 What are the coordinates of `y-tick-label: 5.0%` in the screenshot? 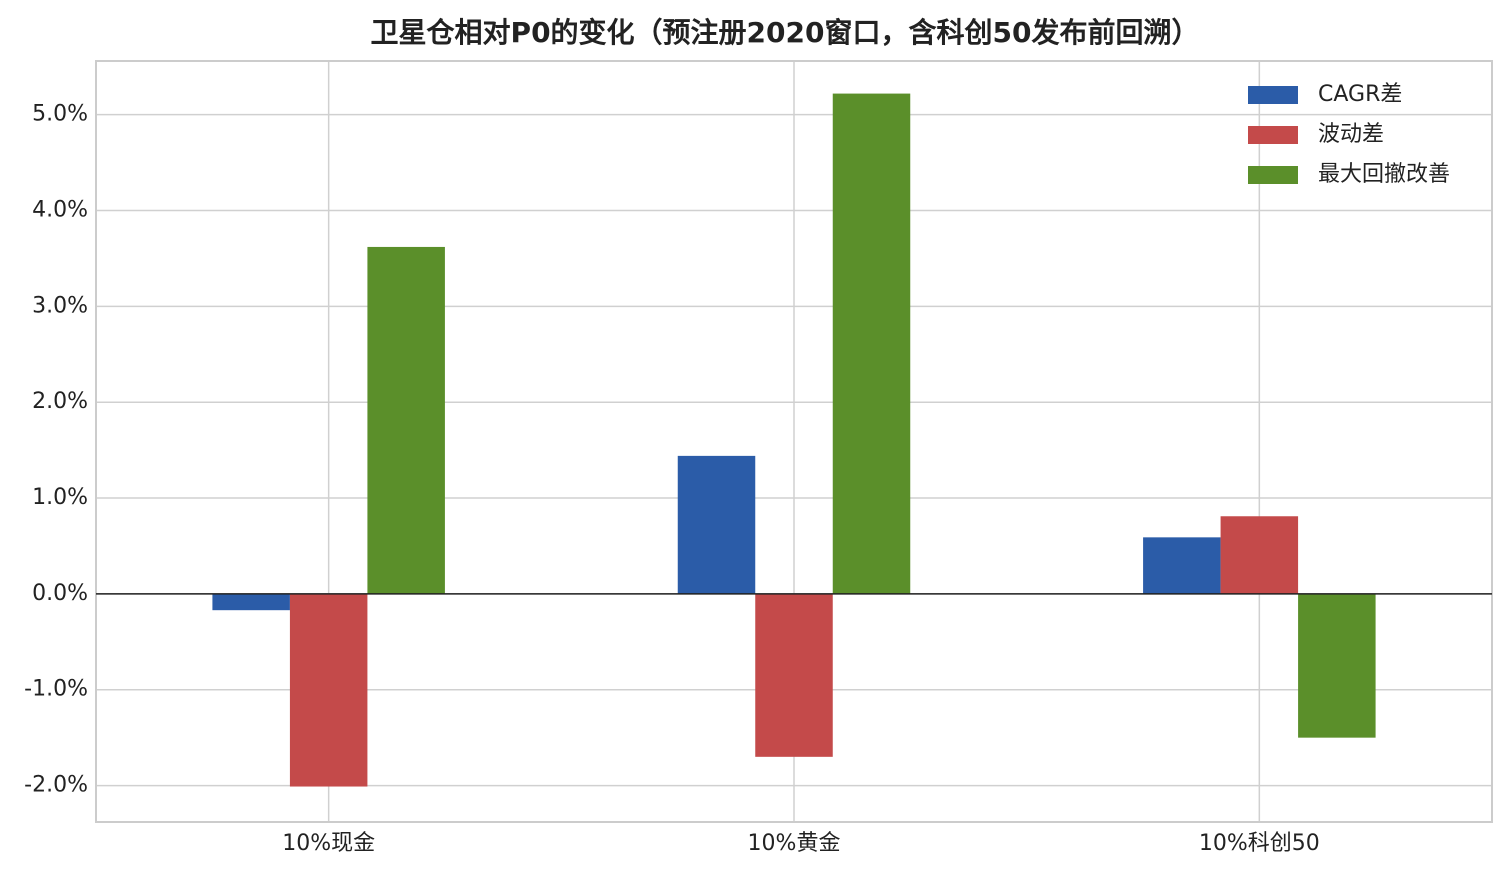 It's located at (60, 114).